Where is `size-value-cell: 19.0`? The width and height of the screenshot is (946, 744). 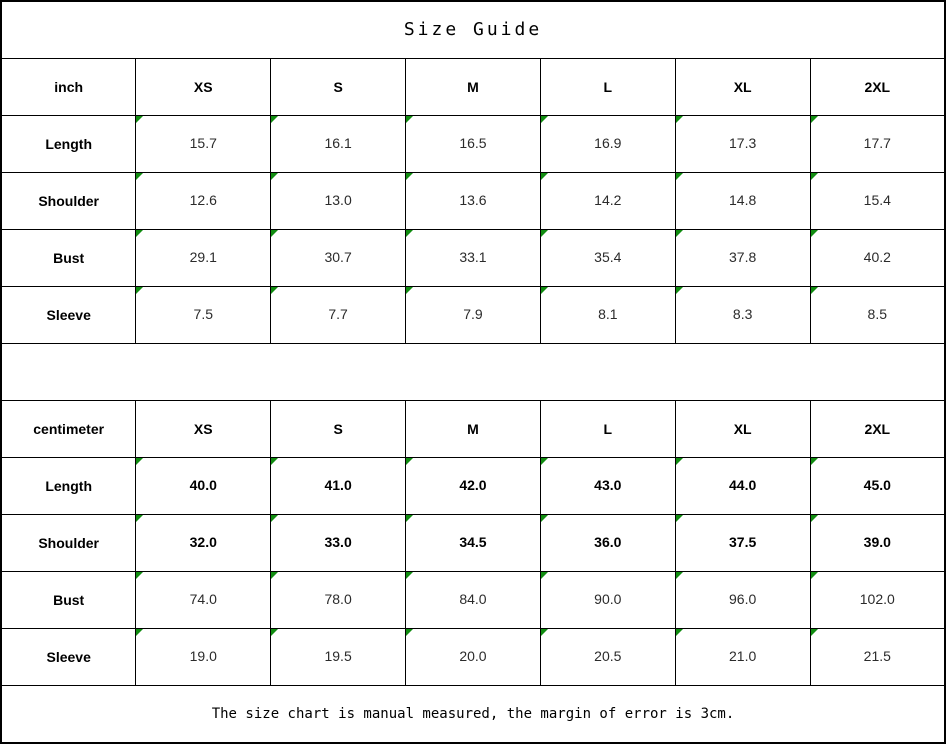
size-value-cell: 19.0 is located at coordinates (203, 656).